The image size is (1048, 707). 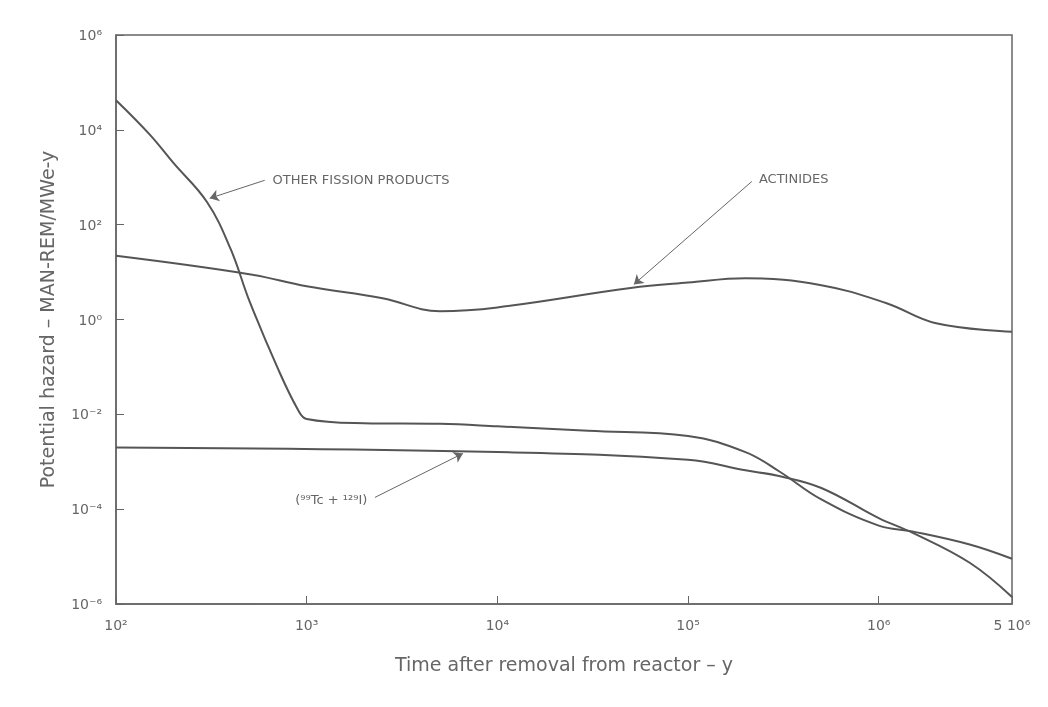 What do you see at coordinates (90, 35) in the screenshot?
I see `y-tick-label: 10⁶` at bounding box center [90, 35].